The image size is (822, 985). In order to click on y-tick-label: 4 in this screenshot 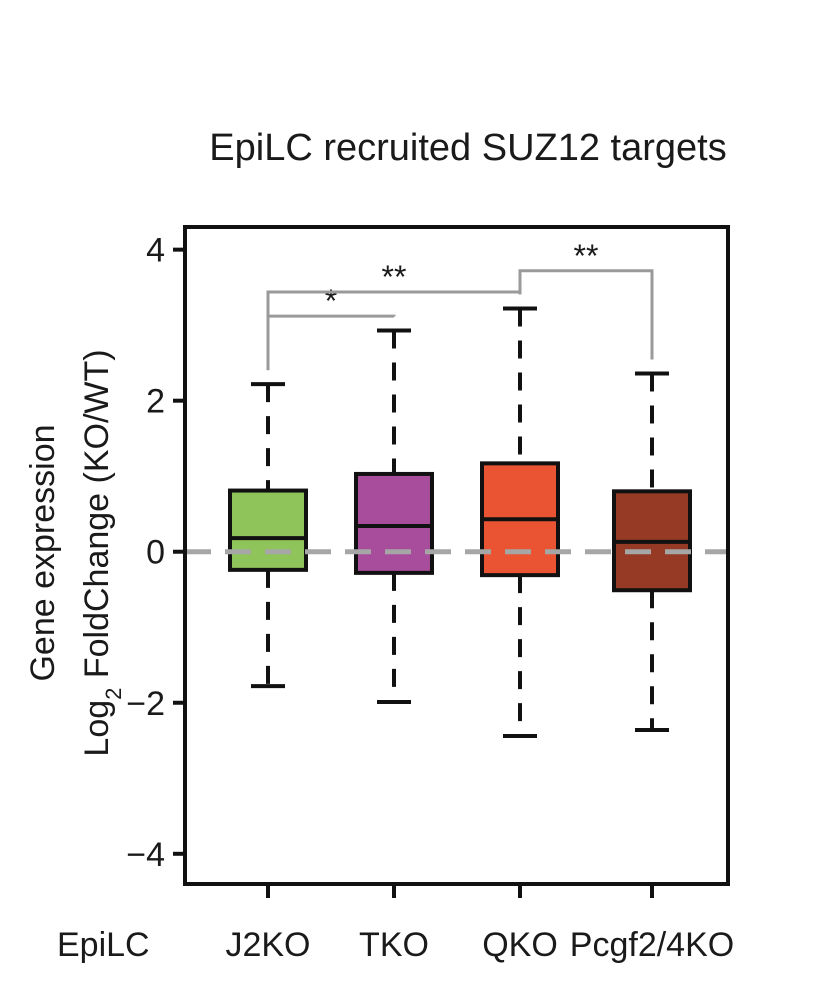, I will do `click(155, 251)`.